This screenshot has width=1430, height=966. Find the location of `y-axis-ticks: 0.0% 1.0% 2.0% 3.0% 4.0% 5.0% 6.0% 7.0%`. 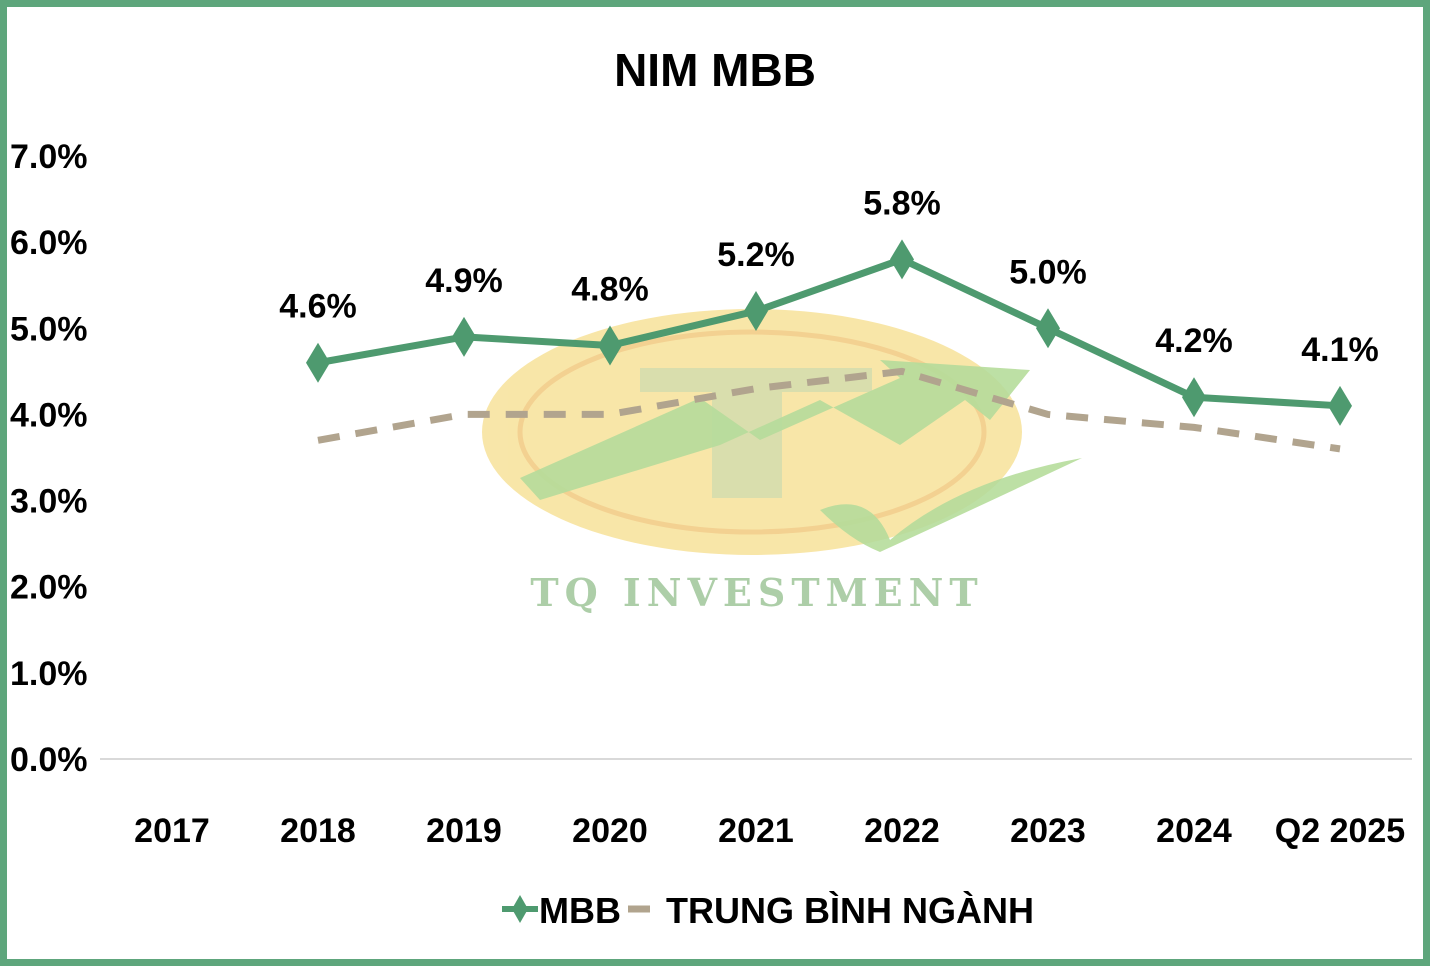

y-axis-ticks: 0.0% 1.0% 2.0% 3.0% 4.0% 5.0% 6.0% 7.0% is located at coordinates (49, 458).